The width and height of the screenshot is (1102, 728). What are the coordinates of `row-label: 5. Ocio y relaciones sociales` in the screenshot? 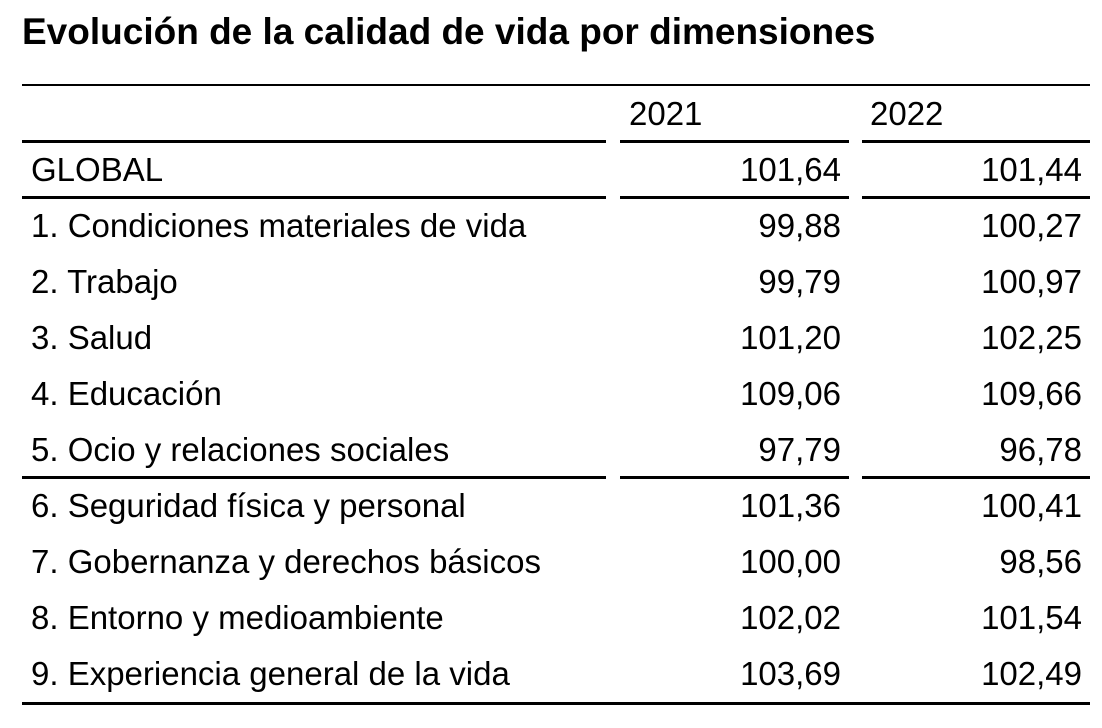 It's located at (240, 449).